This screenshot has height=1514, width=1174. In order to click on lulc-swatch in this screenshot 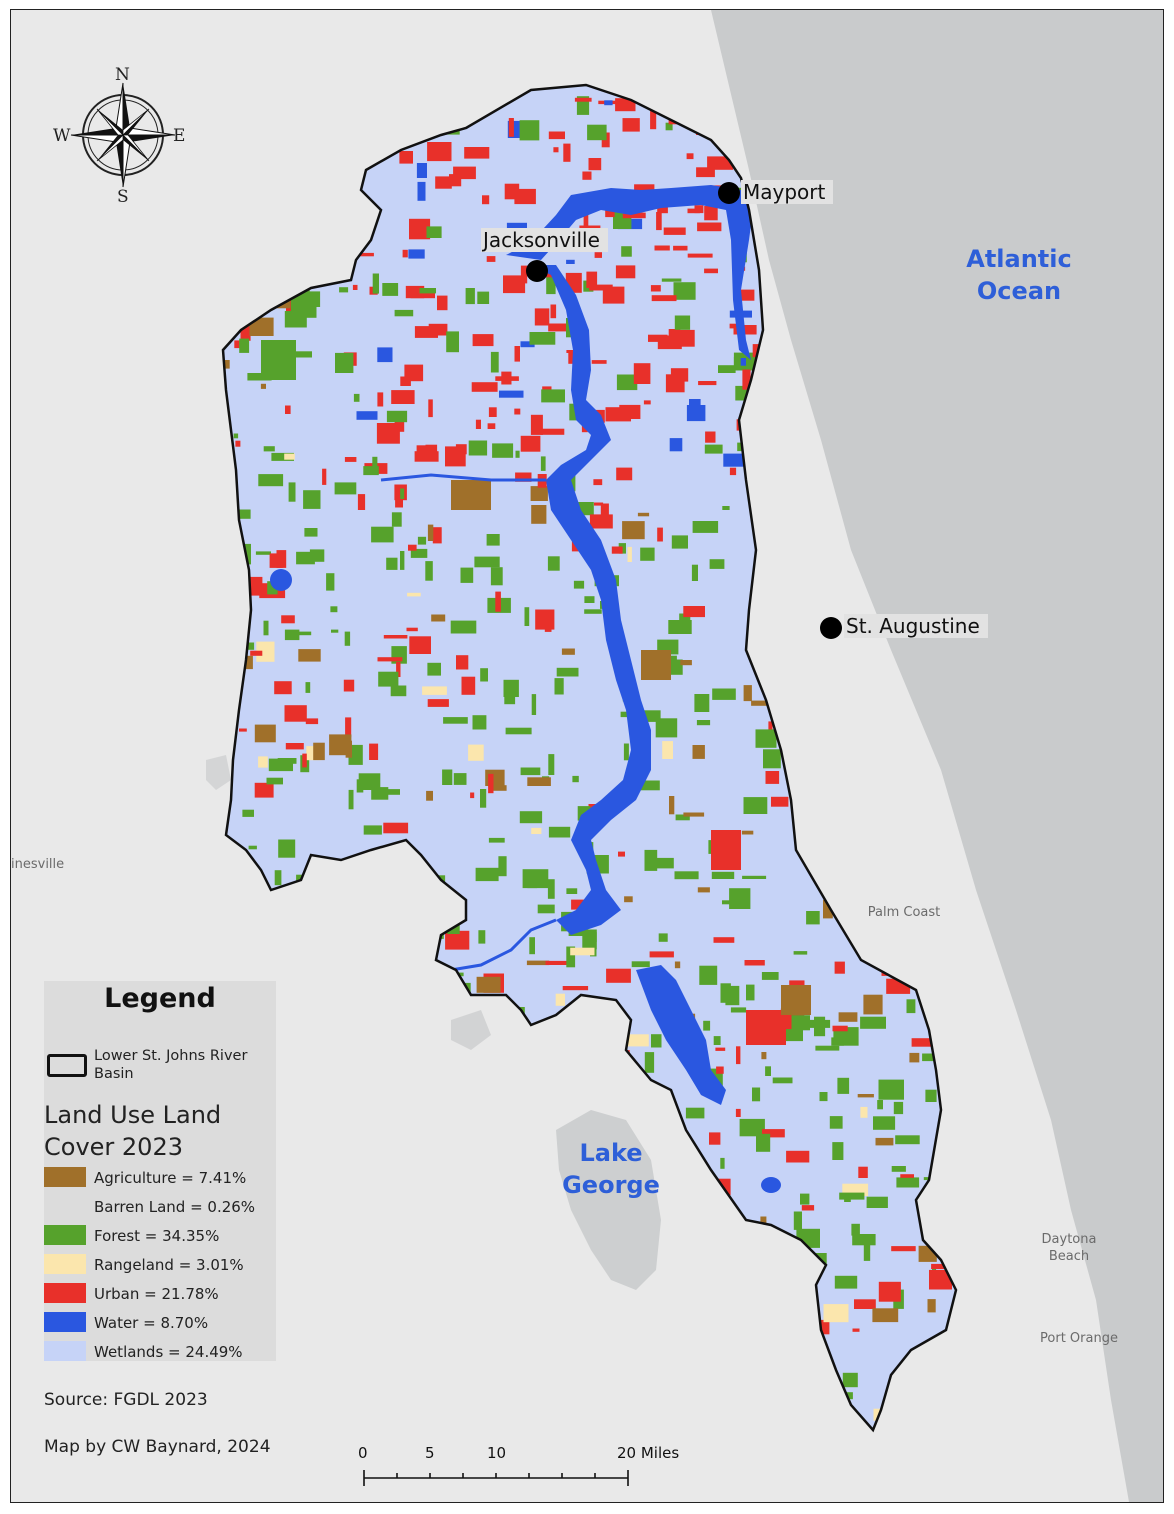, I will do `click(65, 1206)`.